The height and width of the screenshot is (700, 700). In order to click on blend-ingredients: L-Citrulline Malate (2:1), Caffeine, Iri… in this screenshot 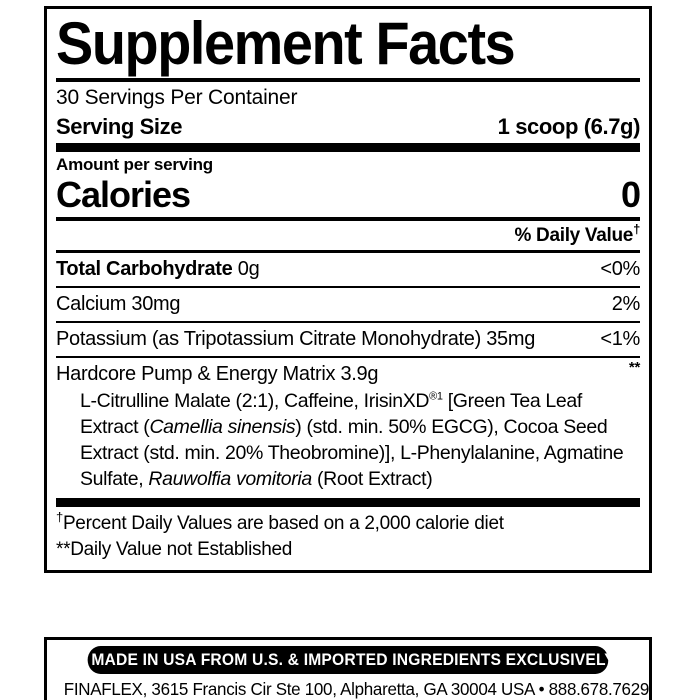, I will do `click(348, 443)`.